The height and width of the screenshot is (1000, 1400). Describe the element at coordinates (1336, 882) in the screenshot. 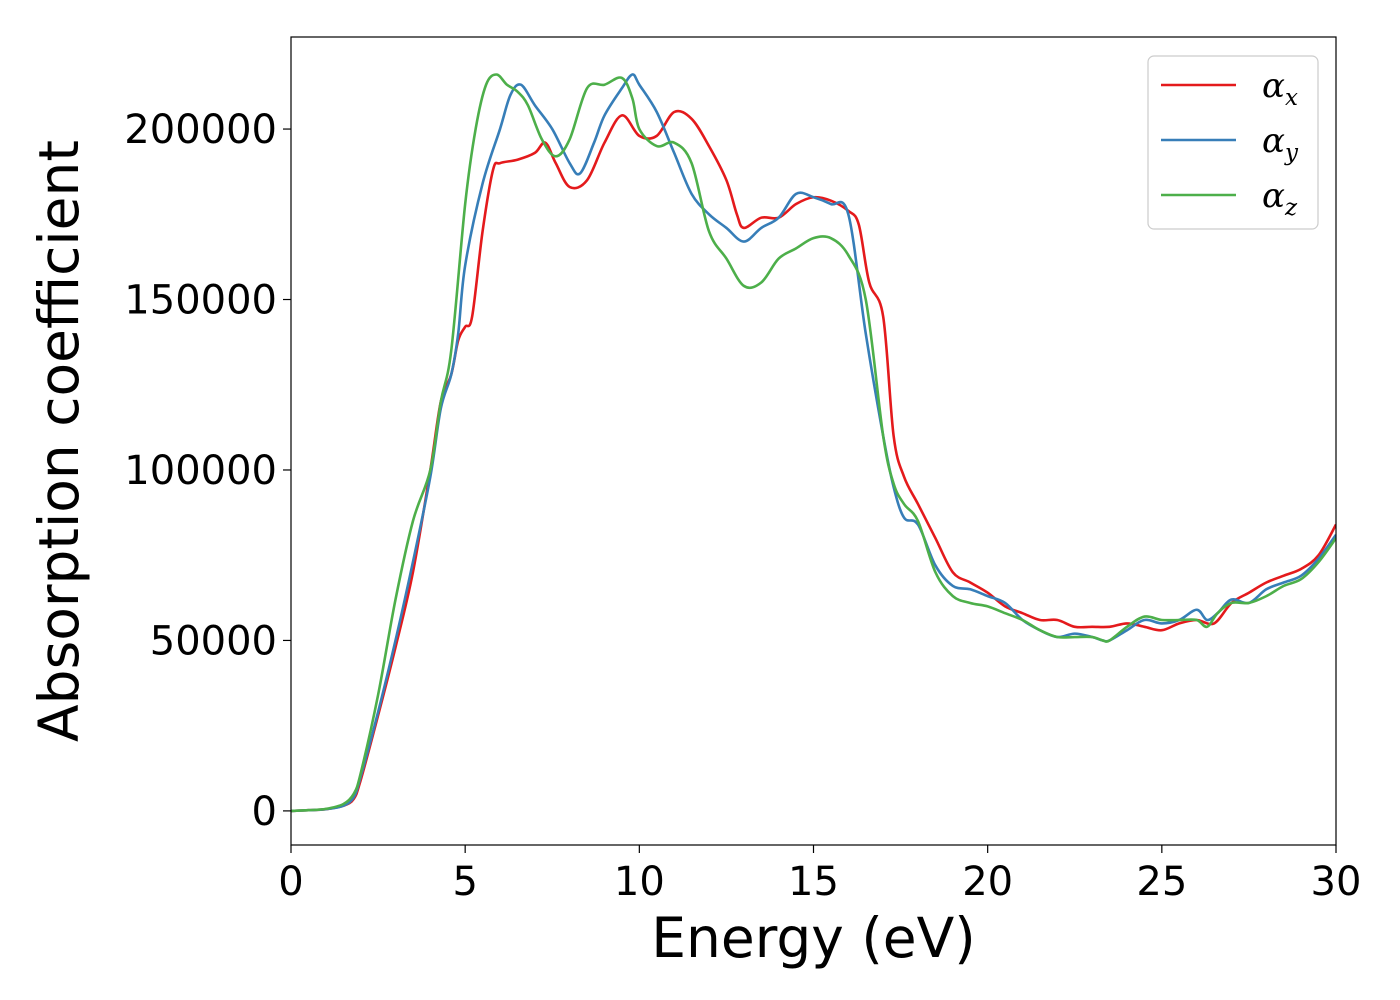

I see `x-tick-label: 30` at that location.